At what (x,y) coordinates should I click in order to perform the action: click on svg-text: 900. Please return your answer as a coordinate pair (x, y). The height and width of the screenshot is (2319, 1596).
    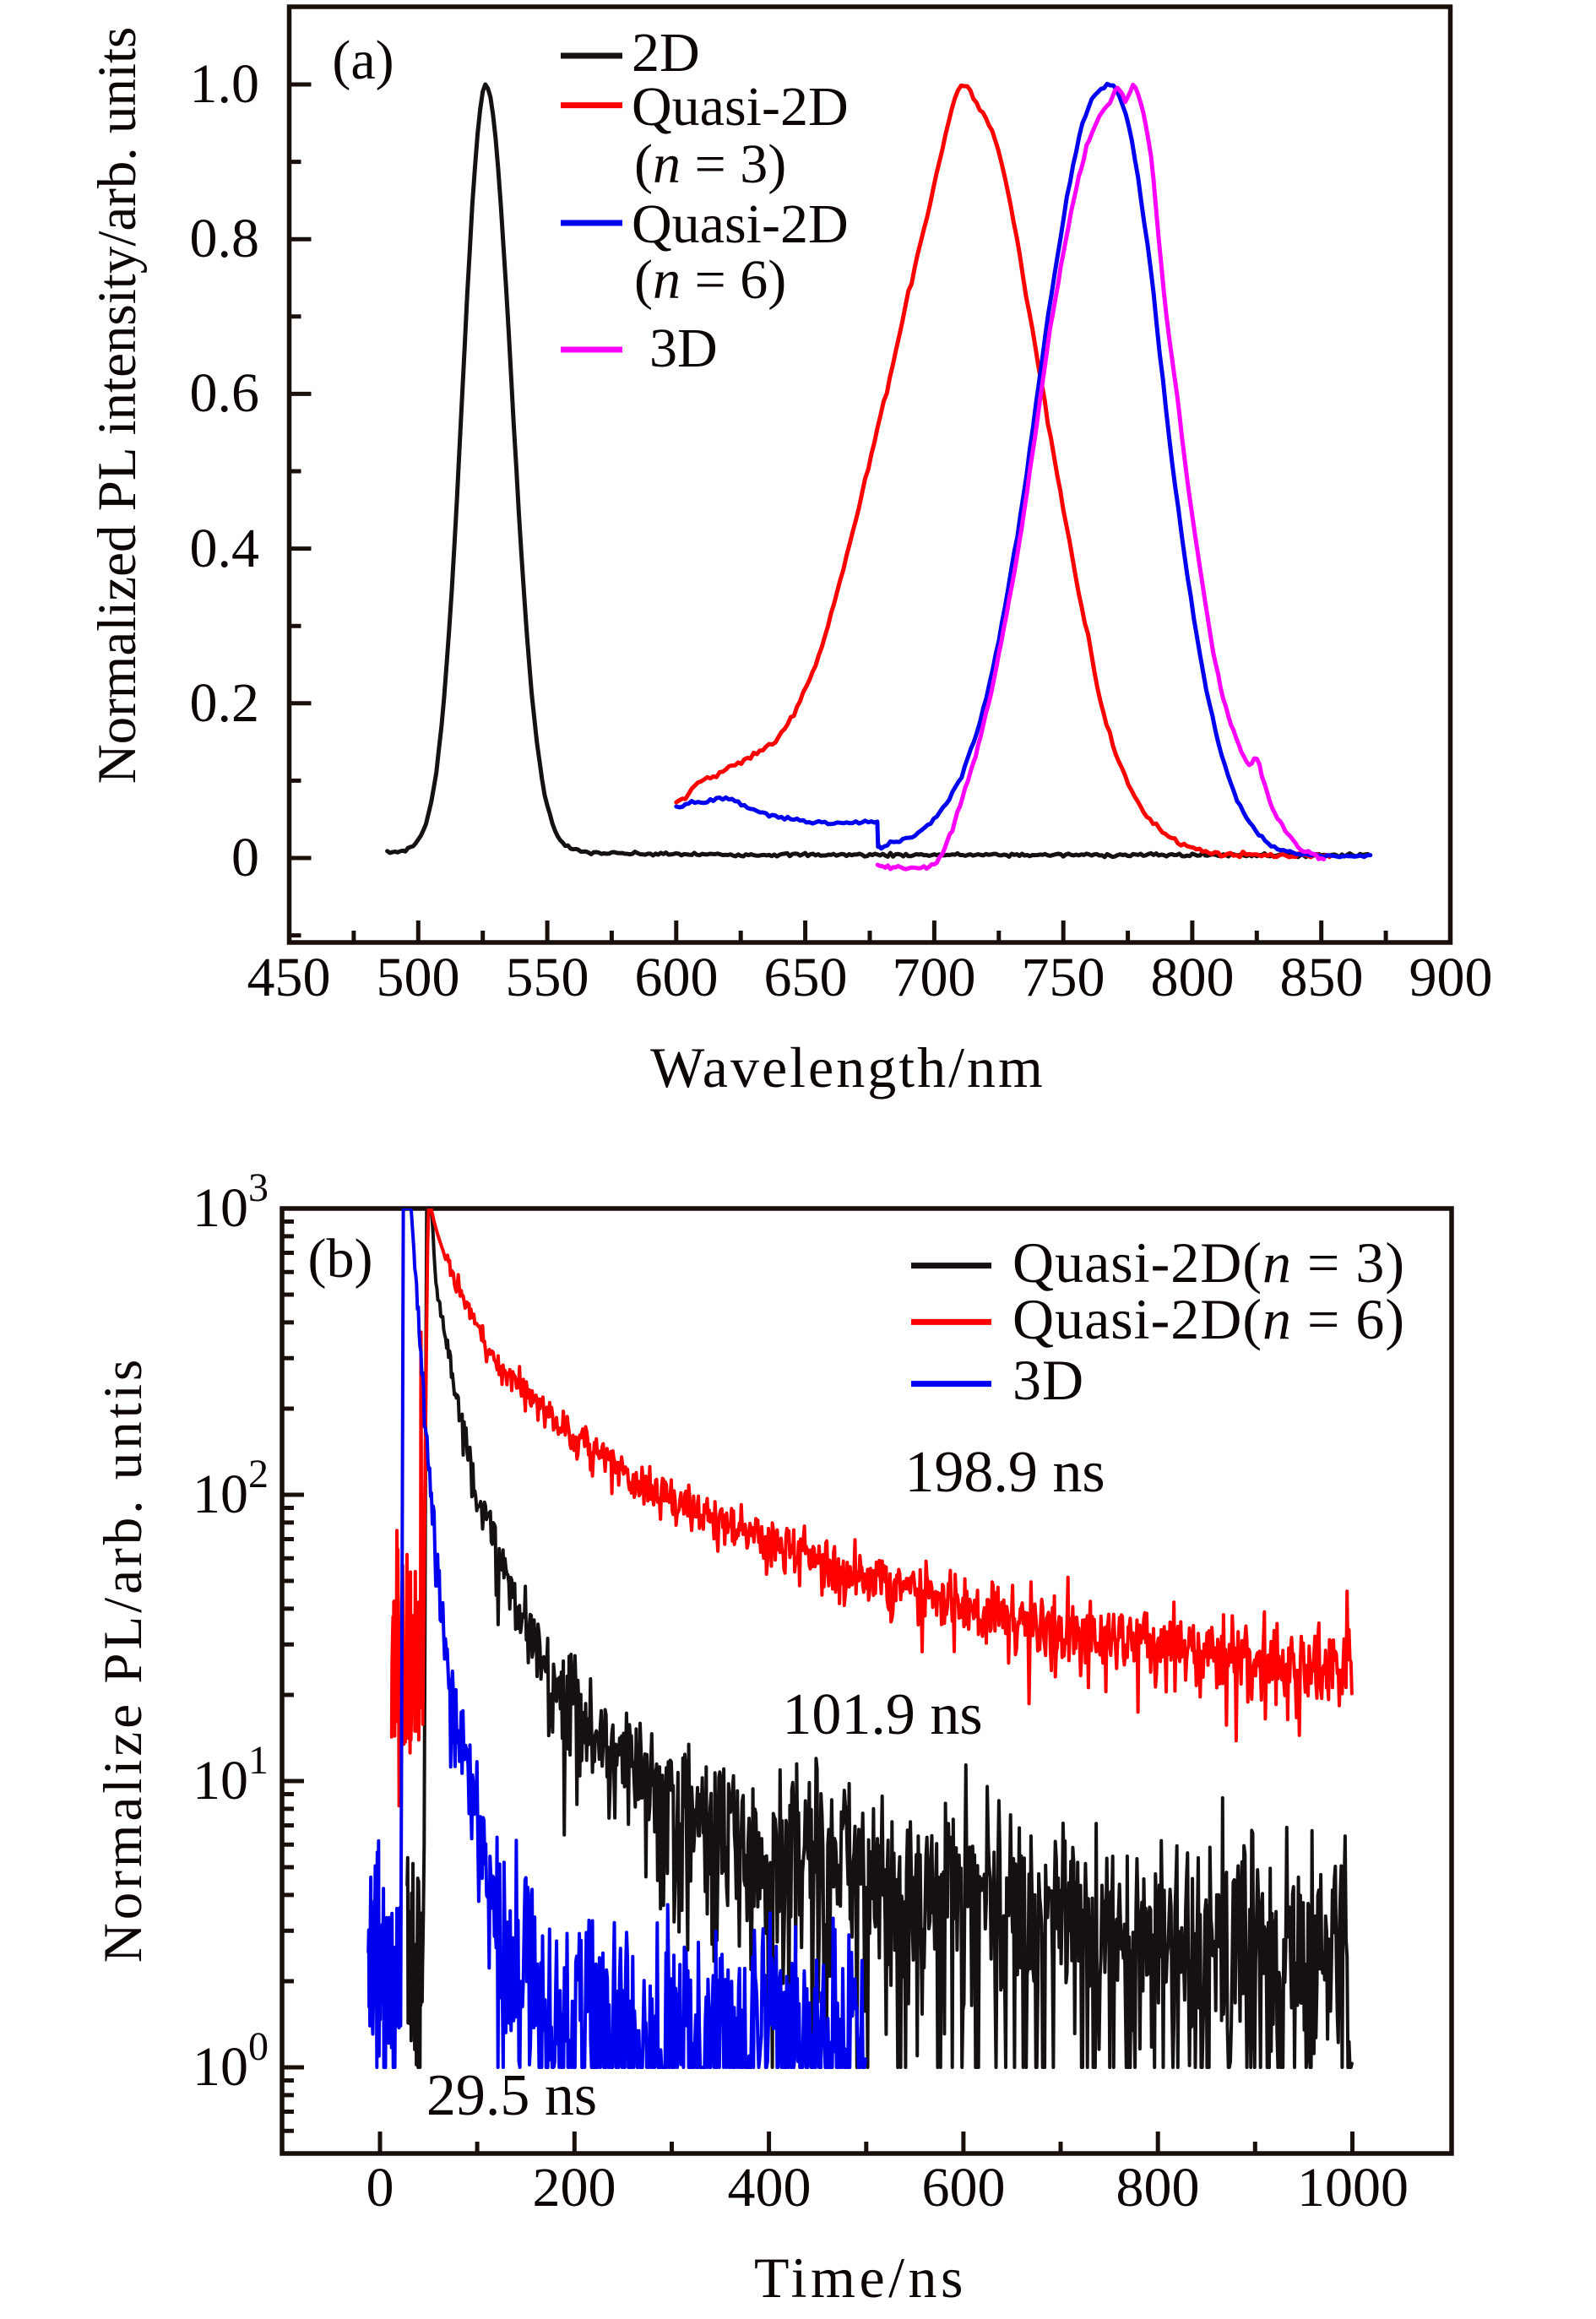
    Looking at the image, I should click on (1451, 977).